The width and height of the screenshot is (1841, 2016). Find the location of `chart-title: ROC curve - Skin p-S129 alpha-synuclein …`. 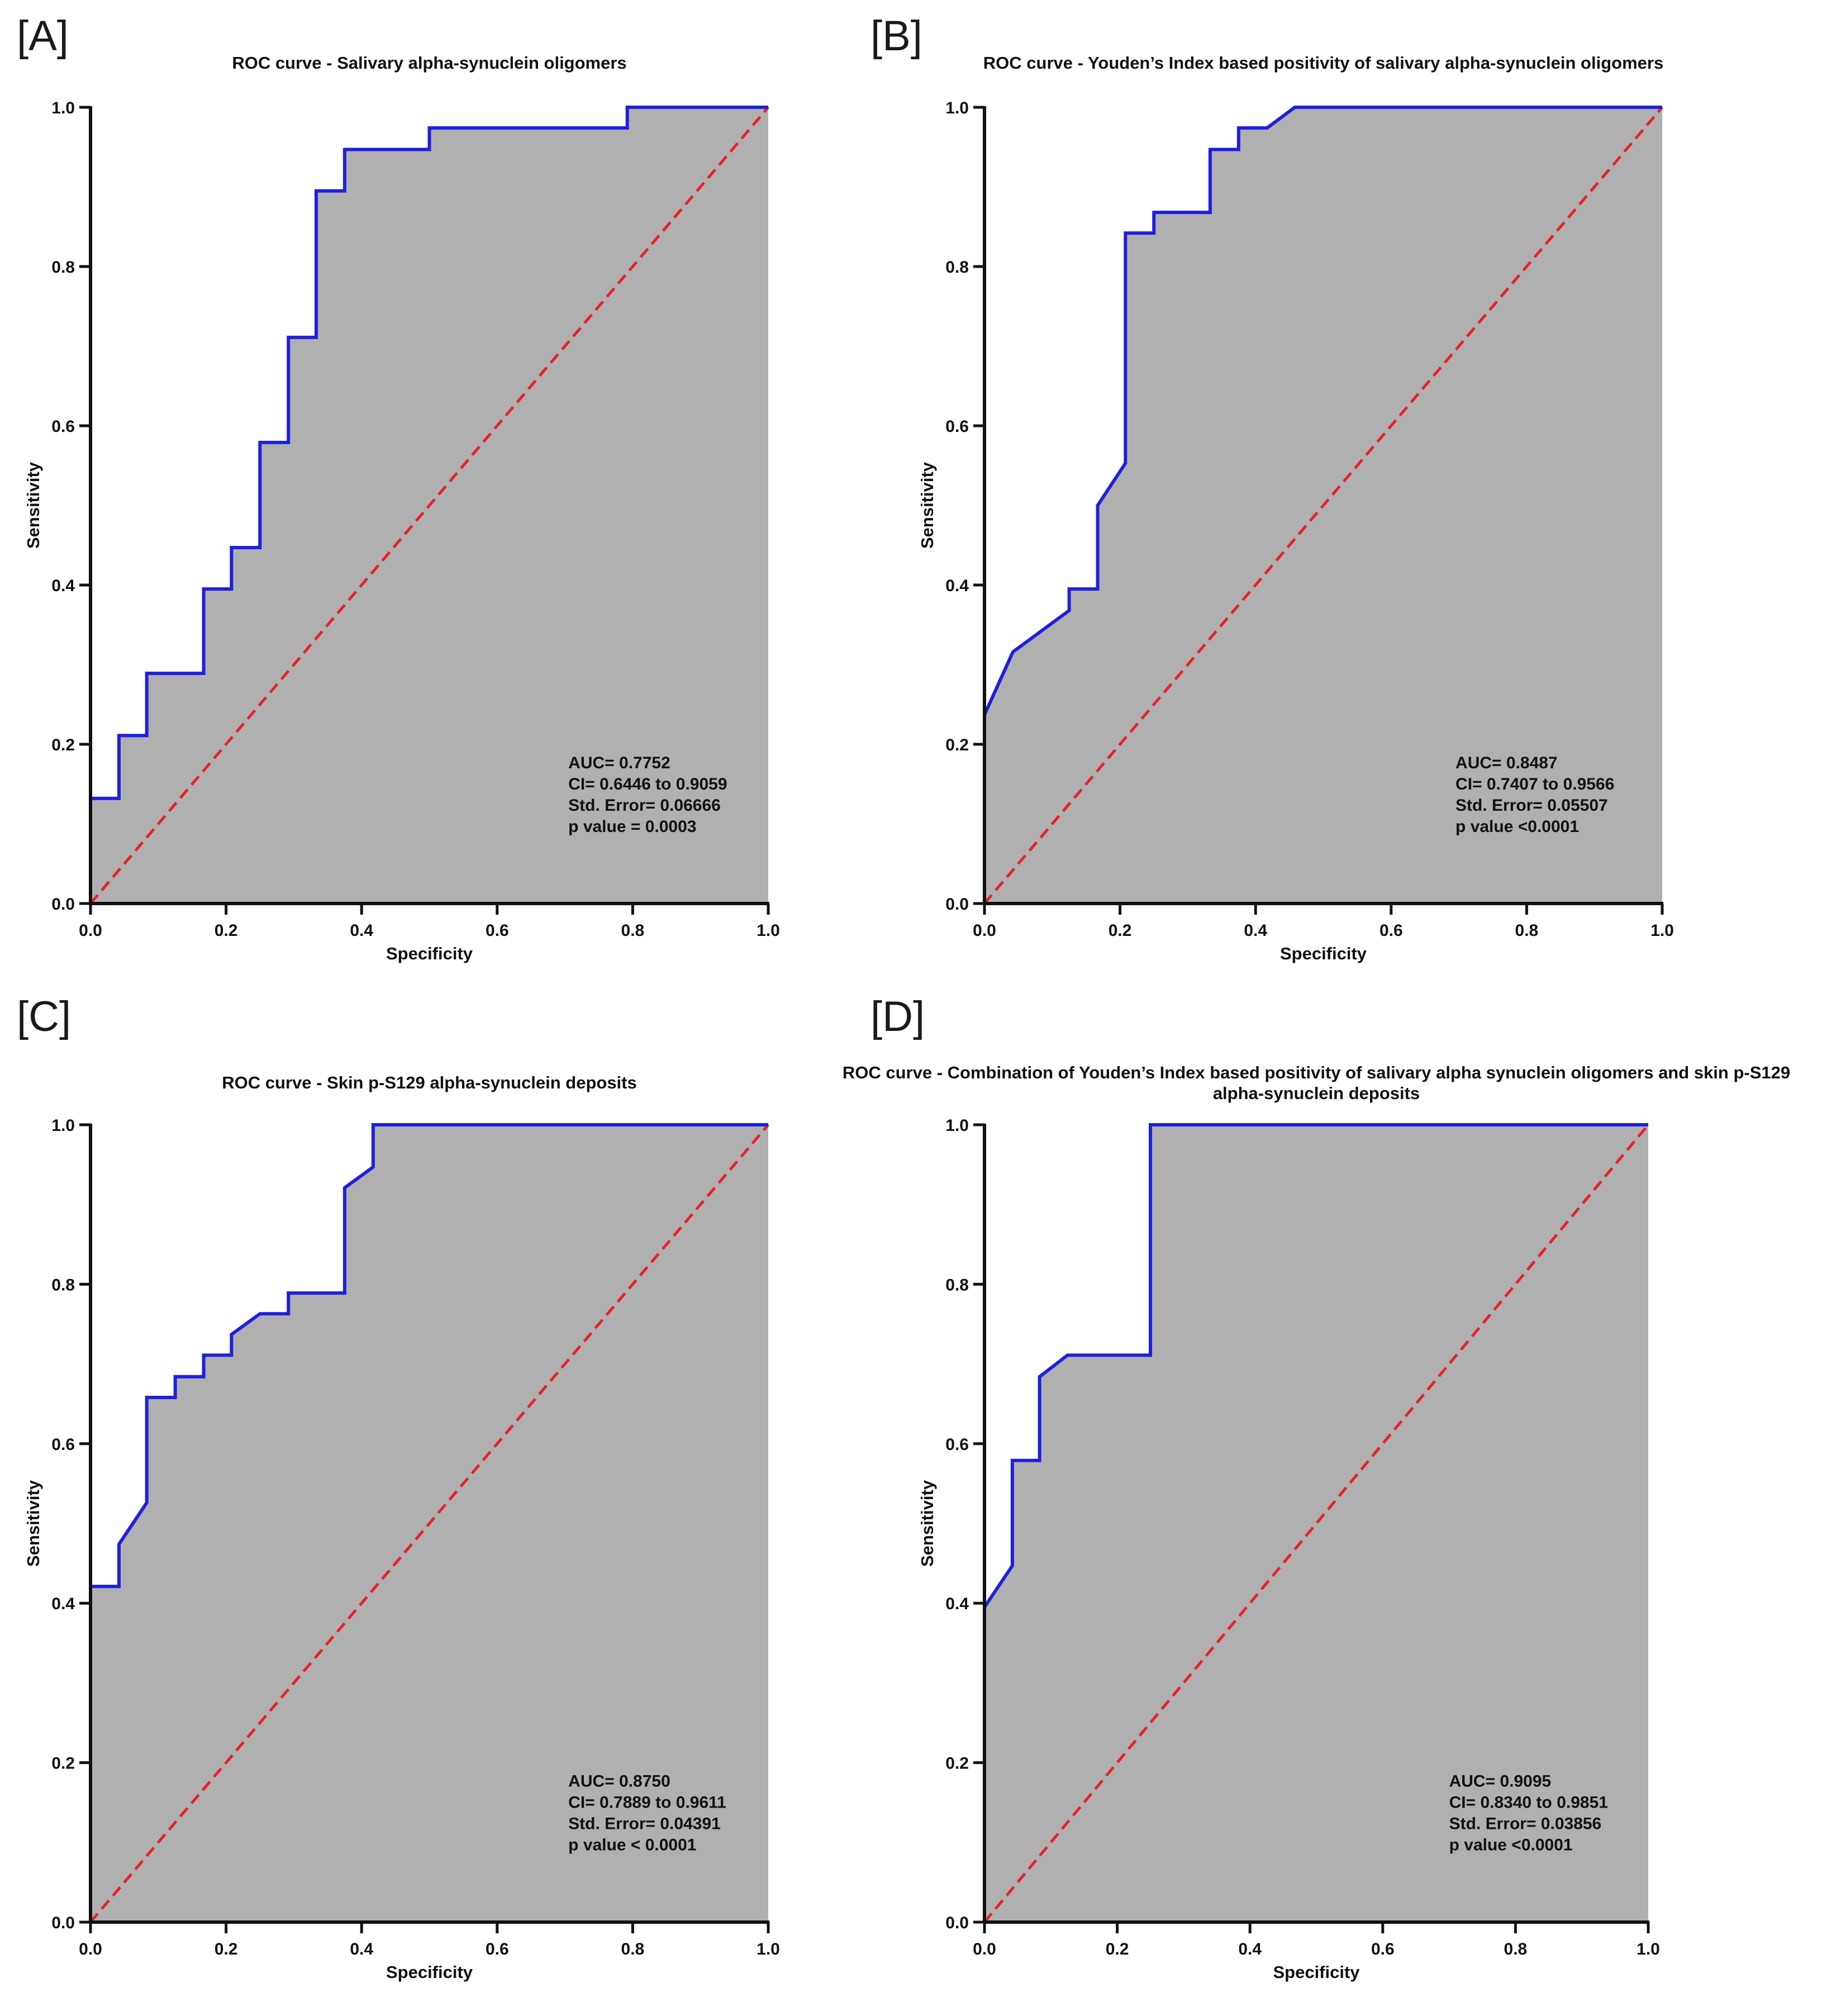

chart-title: ROC curve - Skin p-S129 alpha-synuclein … is located at coordinates (429, 1082).